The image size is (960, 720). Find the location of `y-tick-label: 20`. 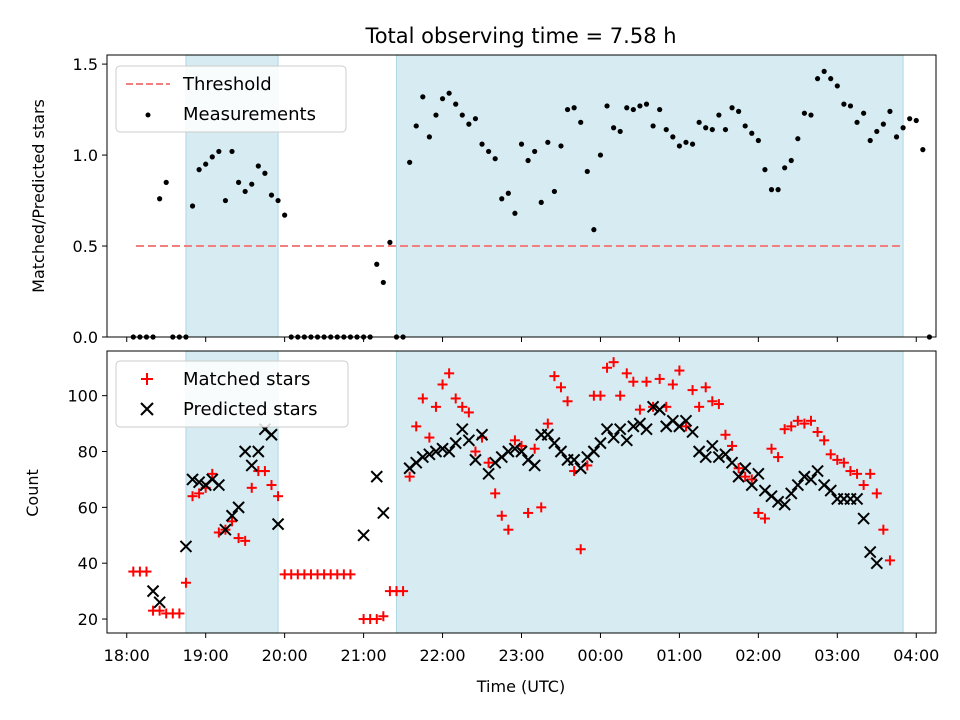

y-tick-label: 20 is located at coordinates (88, 619).